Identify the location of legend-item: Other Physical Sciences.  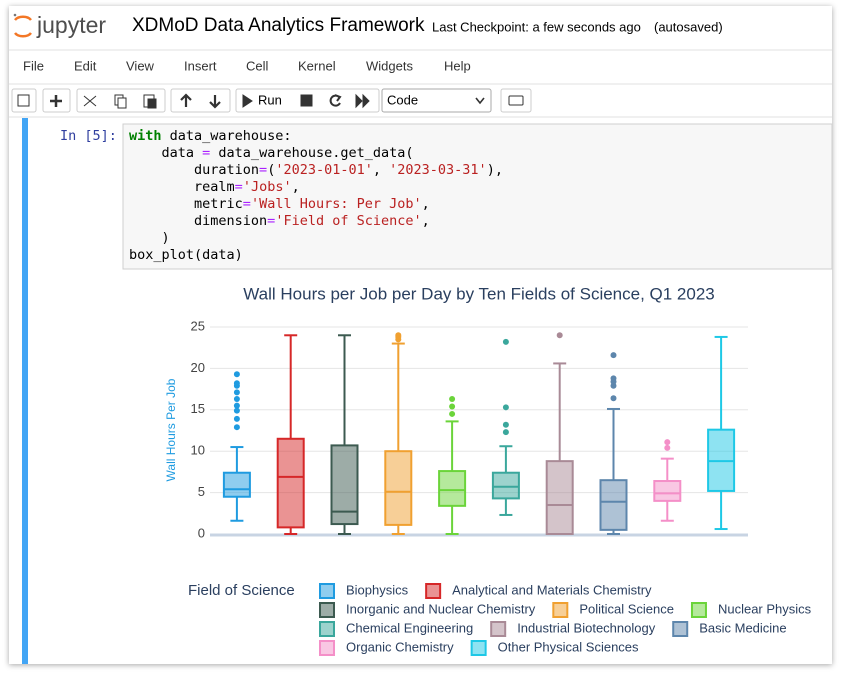
(554, 647).